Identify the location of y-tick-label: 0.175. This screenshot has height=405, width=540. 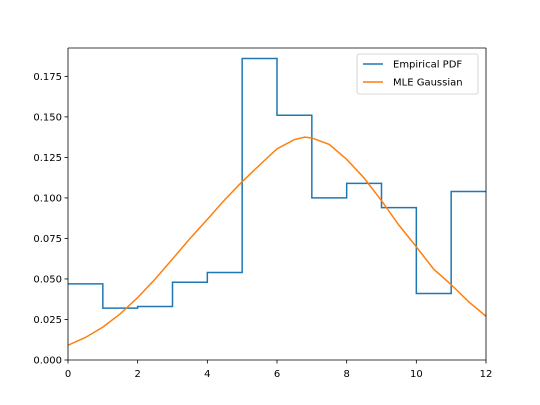
(47, 77).